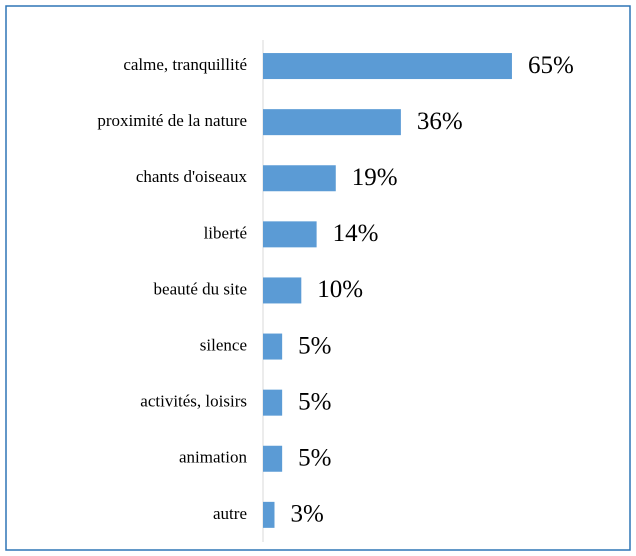 Image resolution: width=636 pixels, height=556 pixels. What do you see at coordinates (223, 344) in the screenshot?
I see `category-label: silence` at bounding box center [223, 344].